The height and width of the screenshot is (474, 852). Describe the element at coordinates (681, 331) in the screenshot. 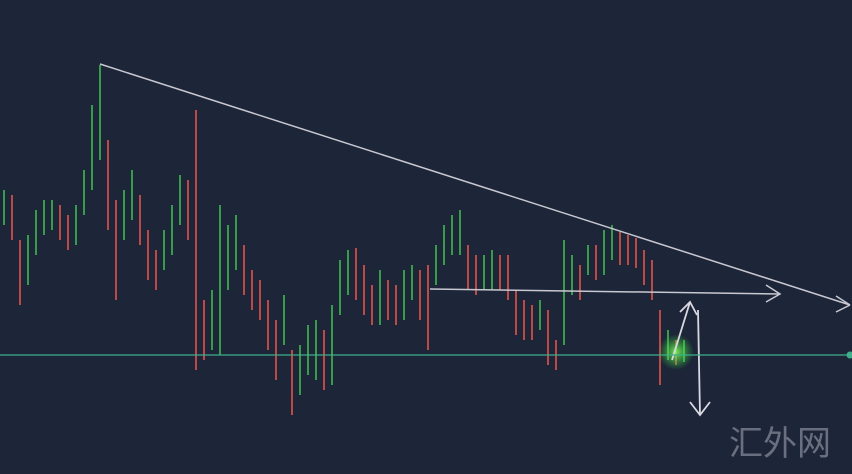

I see `up-arrow` at that location.